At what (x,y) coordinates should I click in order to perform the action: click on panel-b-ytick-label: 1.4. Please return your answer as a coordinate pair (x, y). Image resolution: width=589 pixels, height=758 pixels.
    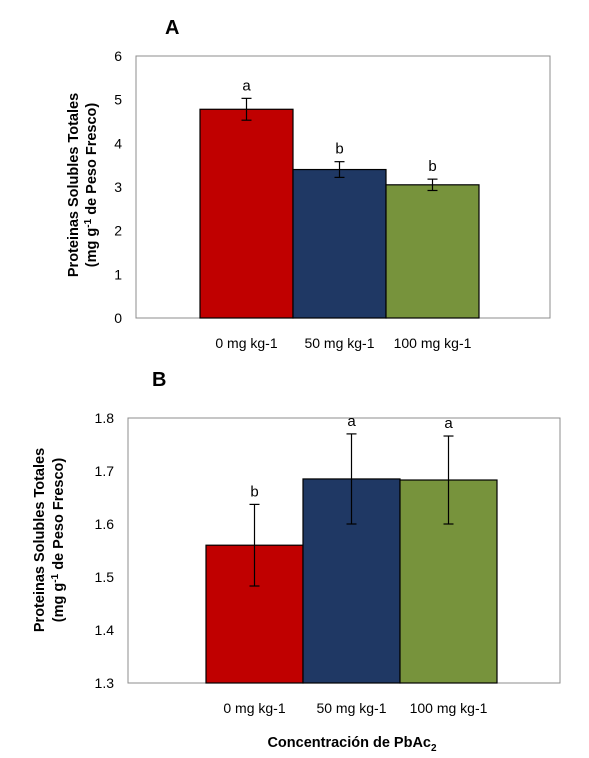
    Looking at the image, I should click on (105, 630).